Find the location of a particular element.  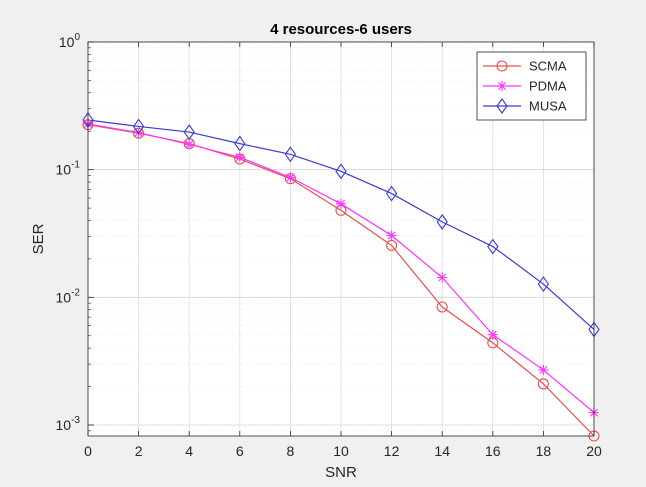

legend-scma-label: SCMA is located at coordinates (548, 66).